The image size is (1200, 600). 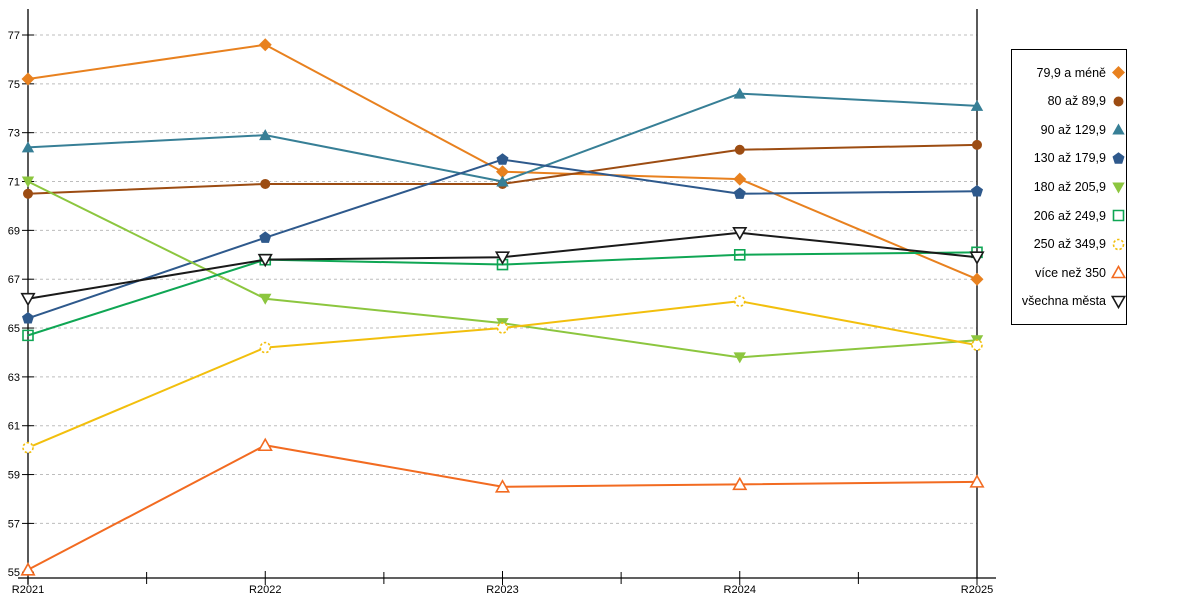 I want to click on x-tick-label: R2023, so click(x=502, y=590).